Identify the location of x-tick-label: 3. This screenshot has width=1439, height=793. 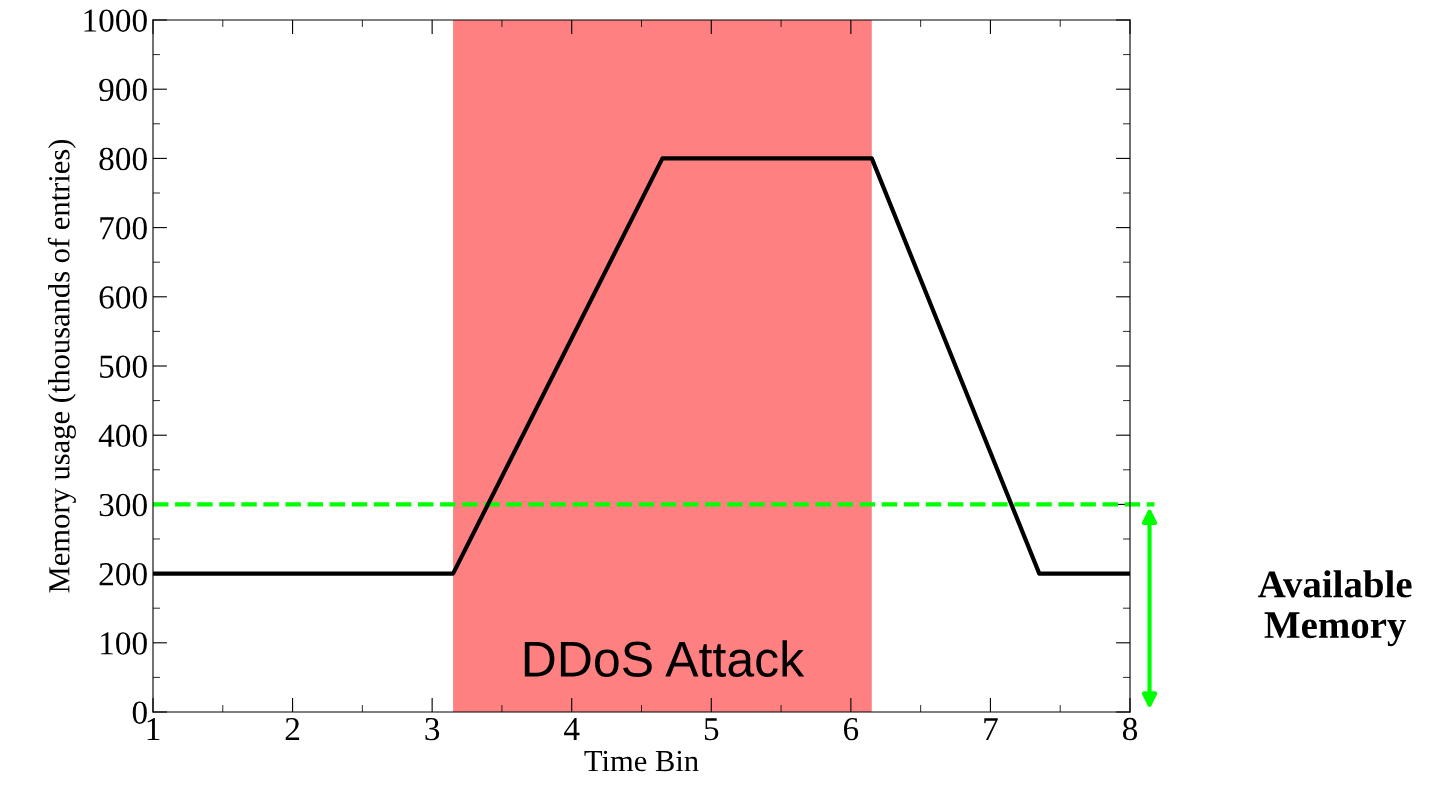
(432, 729).